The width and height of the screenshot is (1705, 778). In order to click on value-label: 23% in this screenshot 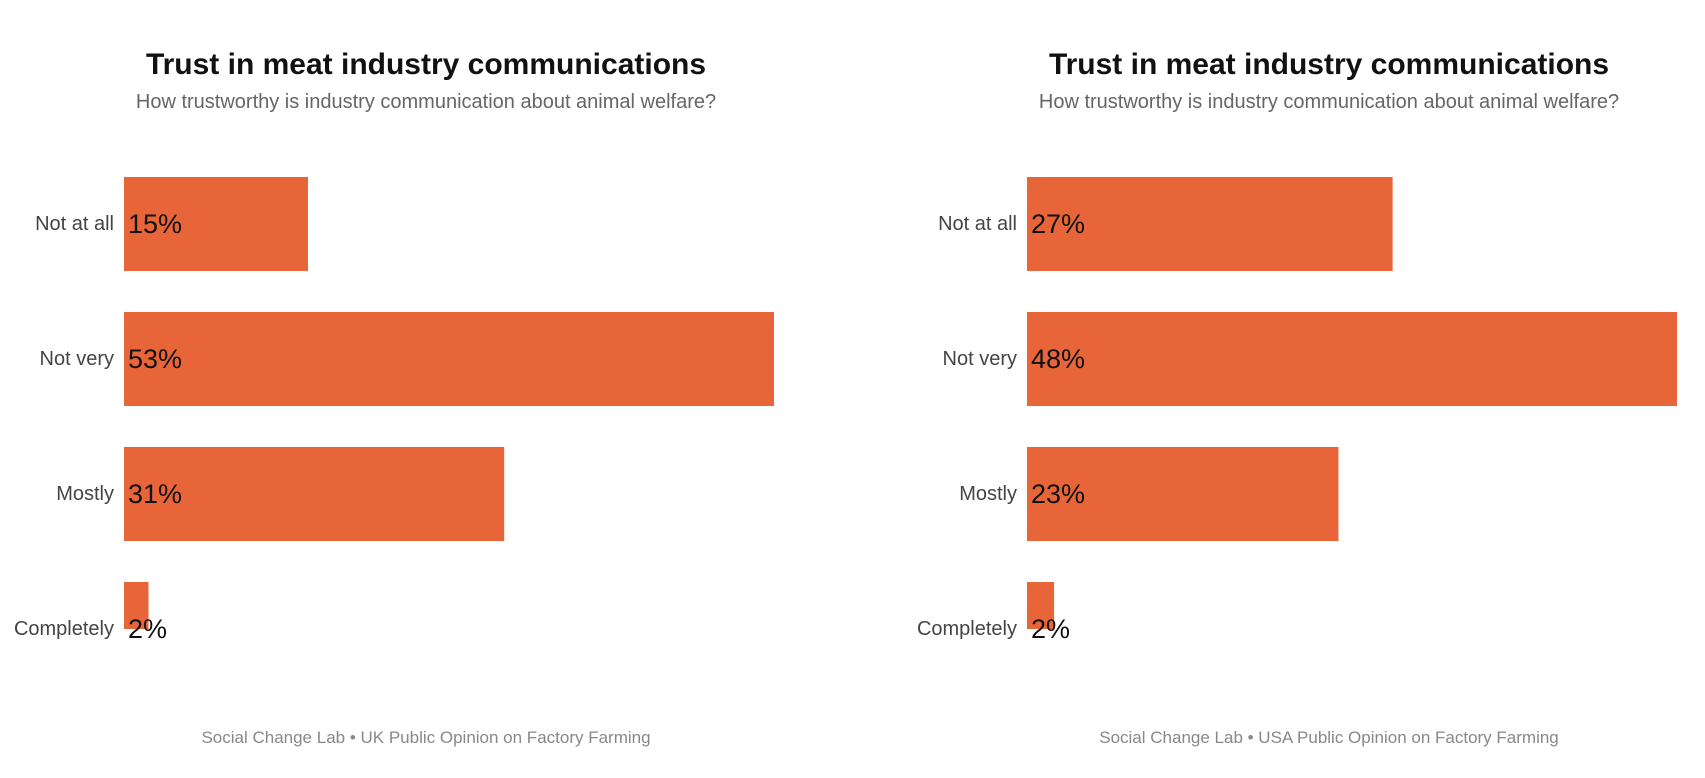, I will do `click(1058, 494)`.